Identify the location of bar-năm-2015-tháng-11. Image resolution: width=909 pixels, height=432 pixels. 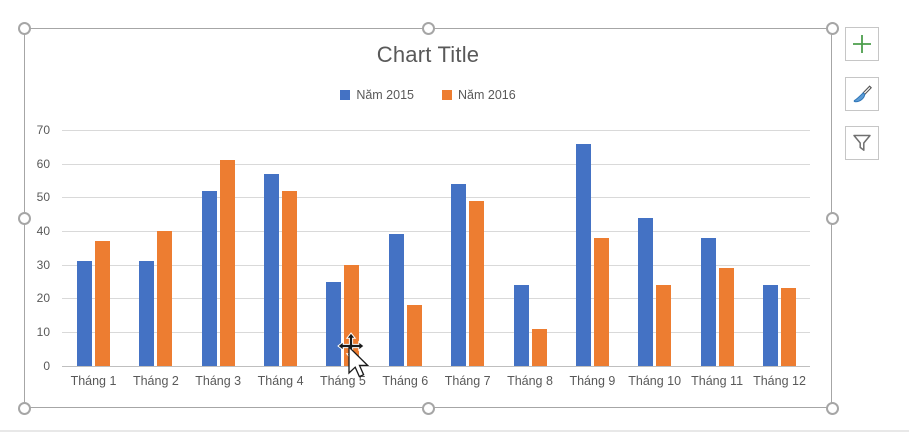
(708, 301).